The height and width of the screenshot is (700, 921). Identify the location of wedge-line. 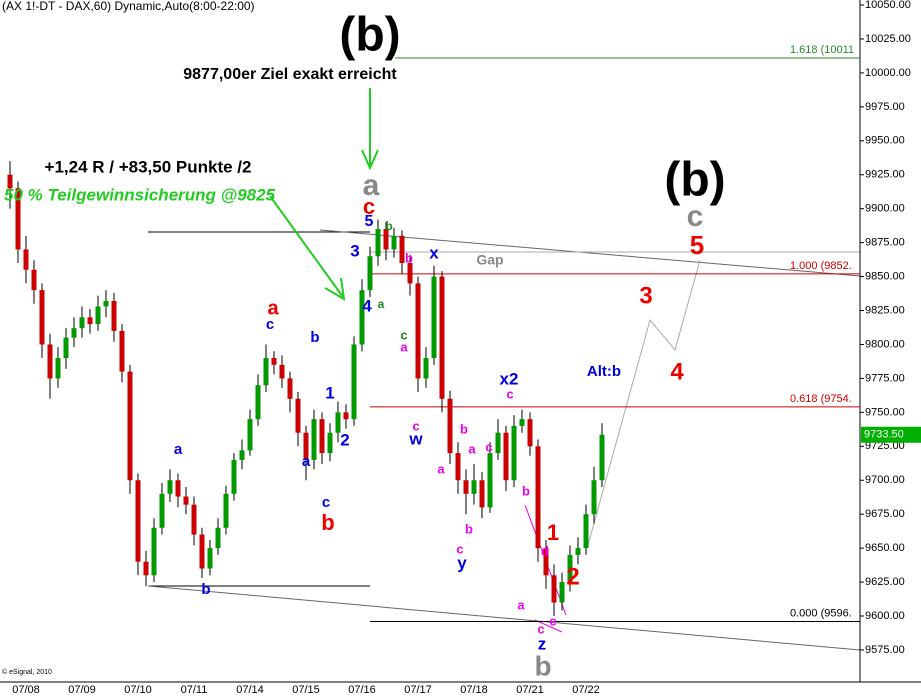
(548, 626).